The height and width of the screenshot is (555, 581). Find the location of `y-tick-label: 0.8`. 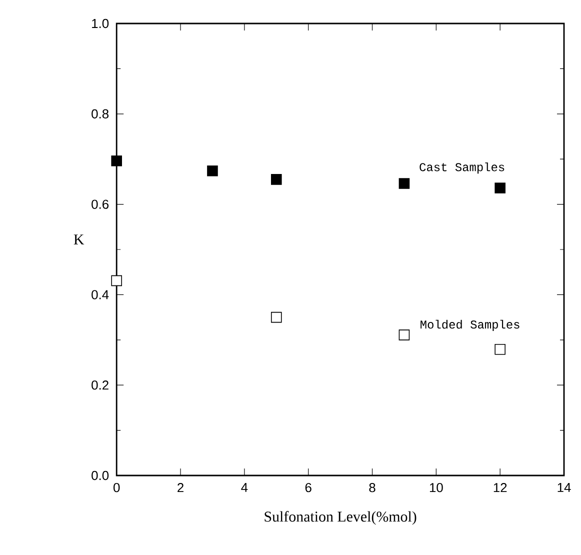

y-tick-label: 0.8 is located at coordinates (100, 113).